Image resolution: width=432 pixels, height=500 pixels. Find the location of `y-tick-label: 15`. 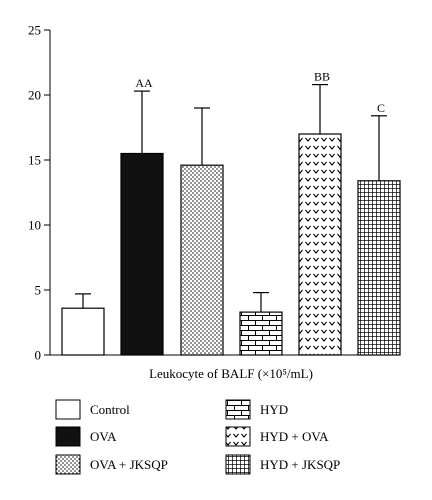

y-tick-label: 15 is located at coordinates (34, 160).